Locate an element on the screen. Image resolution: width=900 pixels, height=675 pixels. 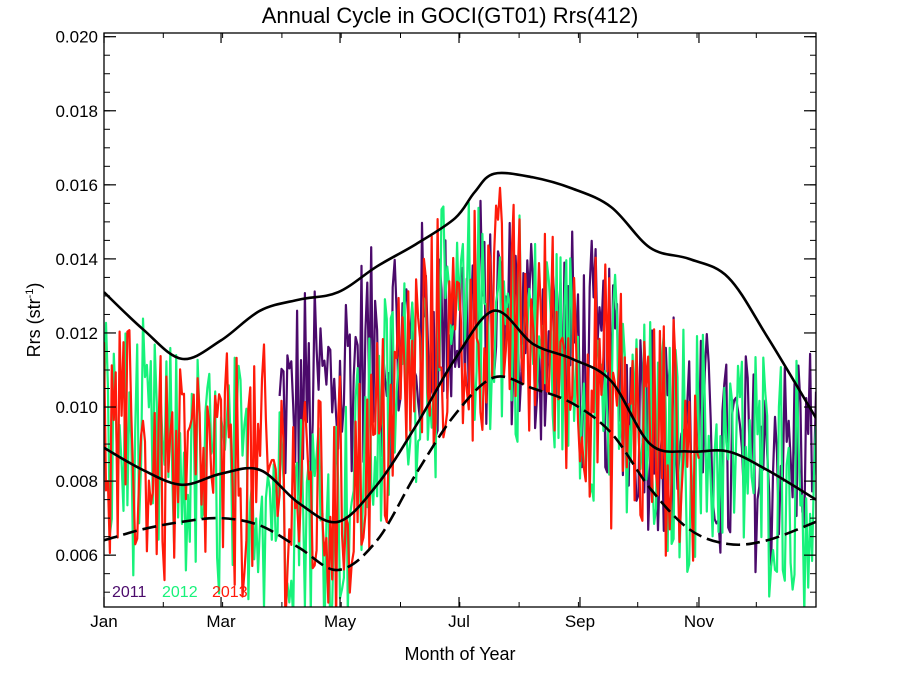
x-tick-label: May is located at coordinates (340, 621).